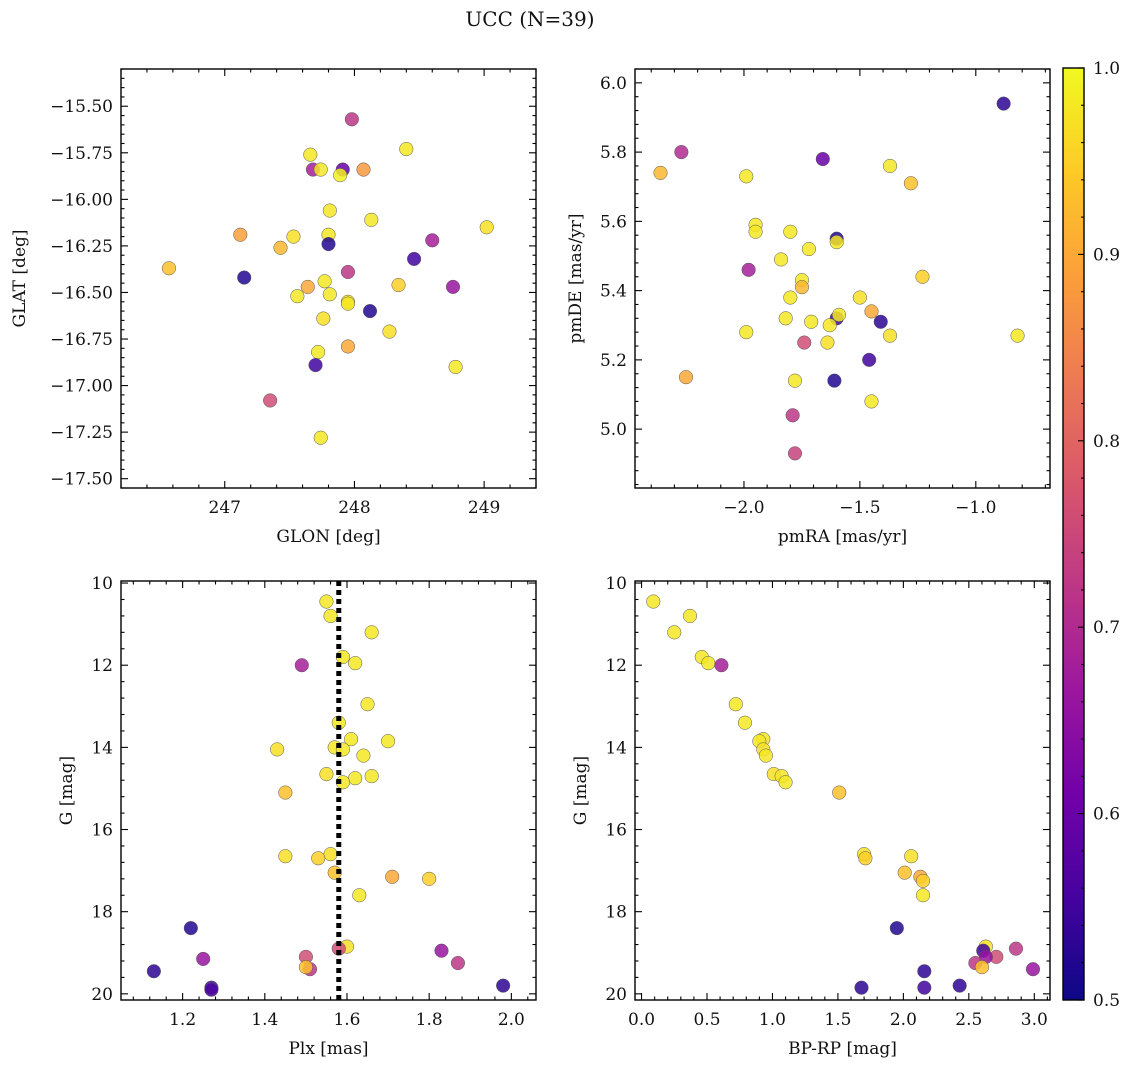 The height and width of the screenshot is (1067, 1136). Describe the element at coordinates (859, 508) in the screenshot. I see `x-tick-label: −1.5` at that location.